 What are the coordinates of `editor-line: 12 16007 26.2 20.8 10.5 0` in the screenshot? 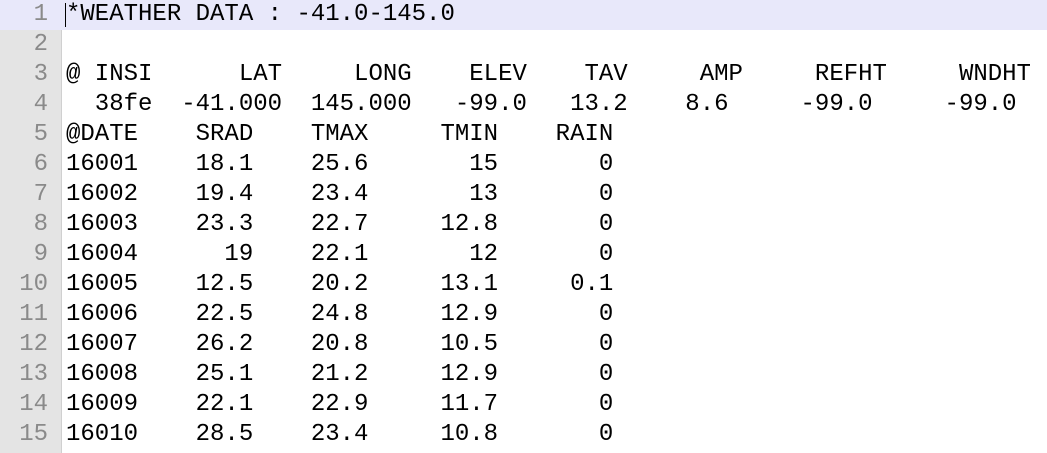 It's located at (523, 345).